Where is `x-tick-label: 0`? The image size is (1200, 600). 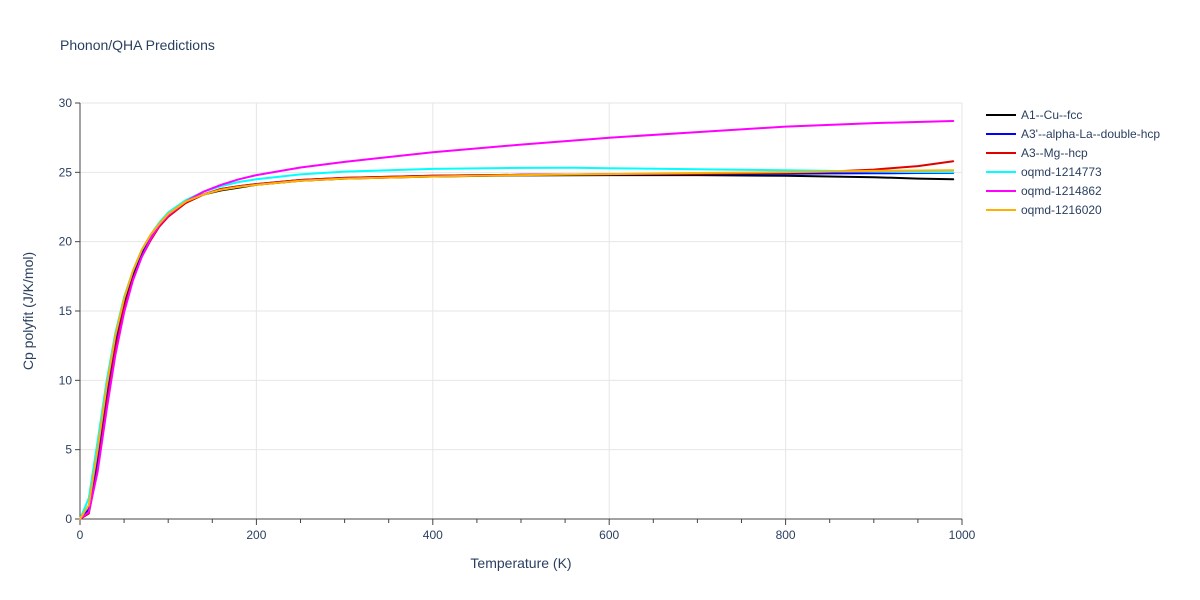 x-tick-label: 0 is located at coordinates (80, 535).